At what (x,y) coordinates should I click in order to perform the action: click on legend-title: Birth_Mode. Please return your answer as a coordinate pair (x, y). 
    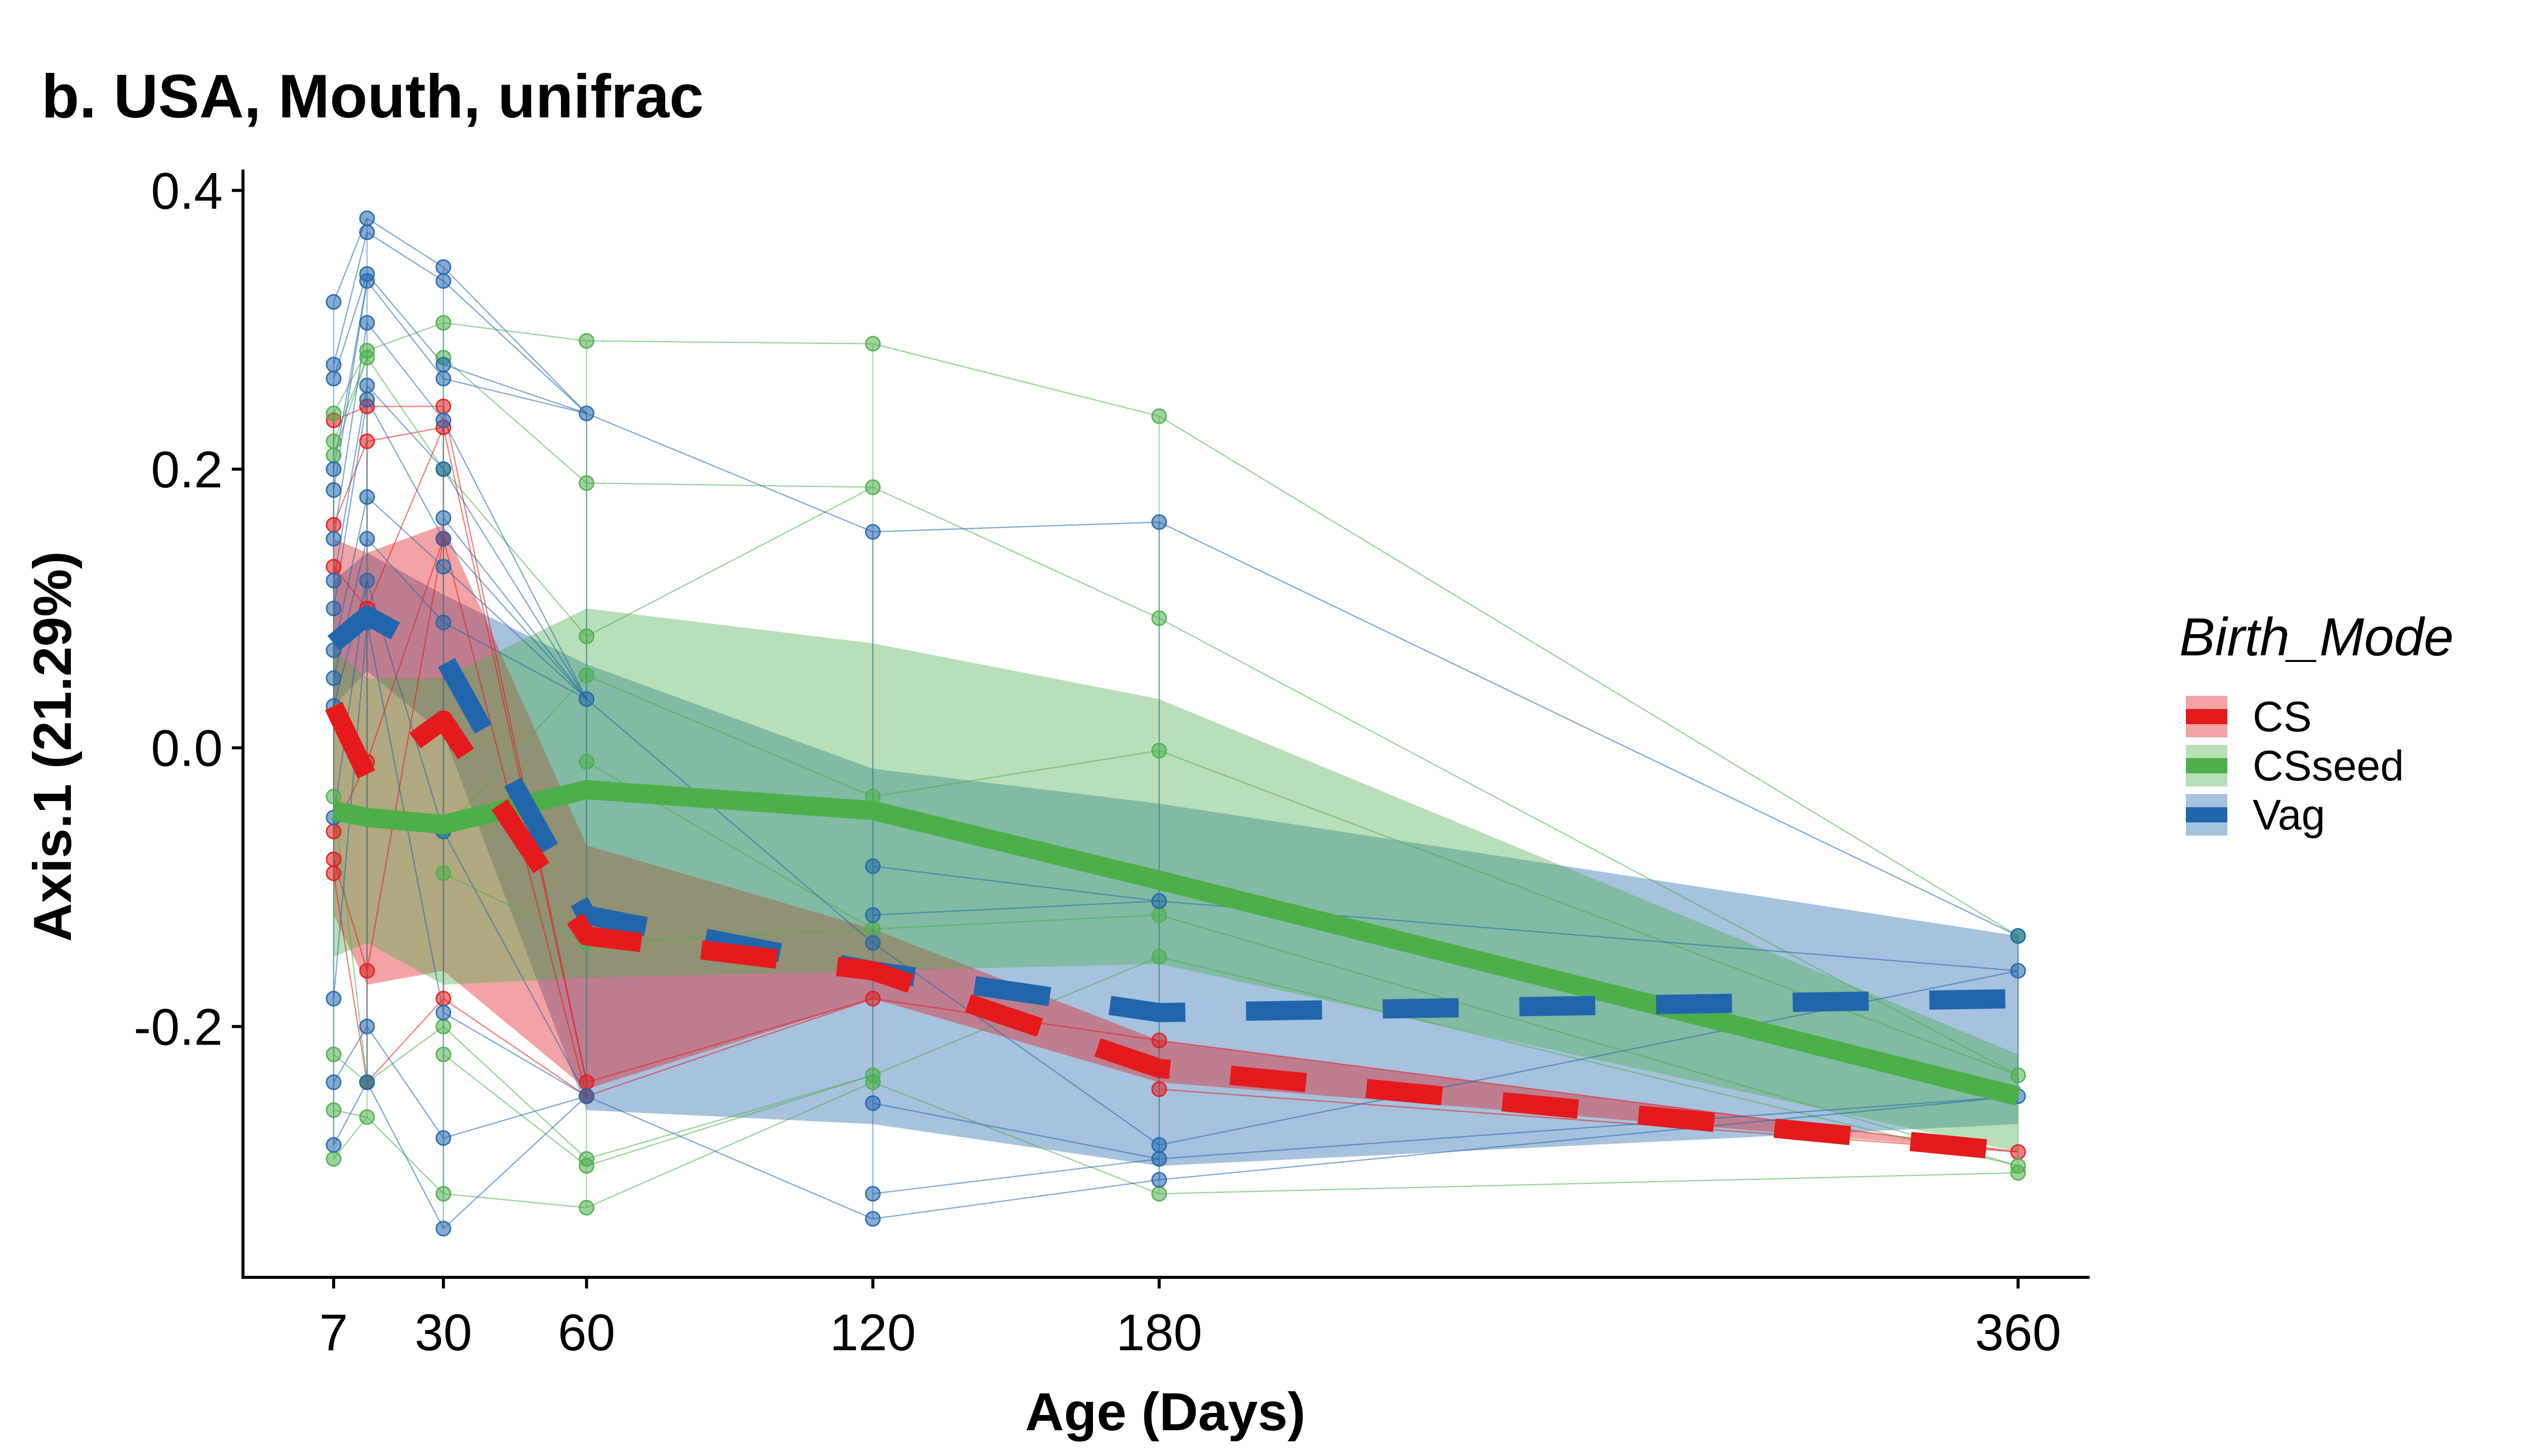
    Looking at the image, I should click on (2316, 637).